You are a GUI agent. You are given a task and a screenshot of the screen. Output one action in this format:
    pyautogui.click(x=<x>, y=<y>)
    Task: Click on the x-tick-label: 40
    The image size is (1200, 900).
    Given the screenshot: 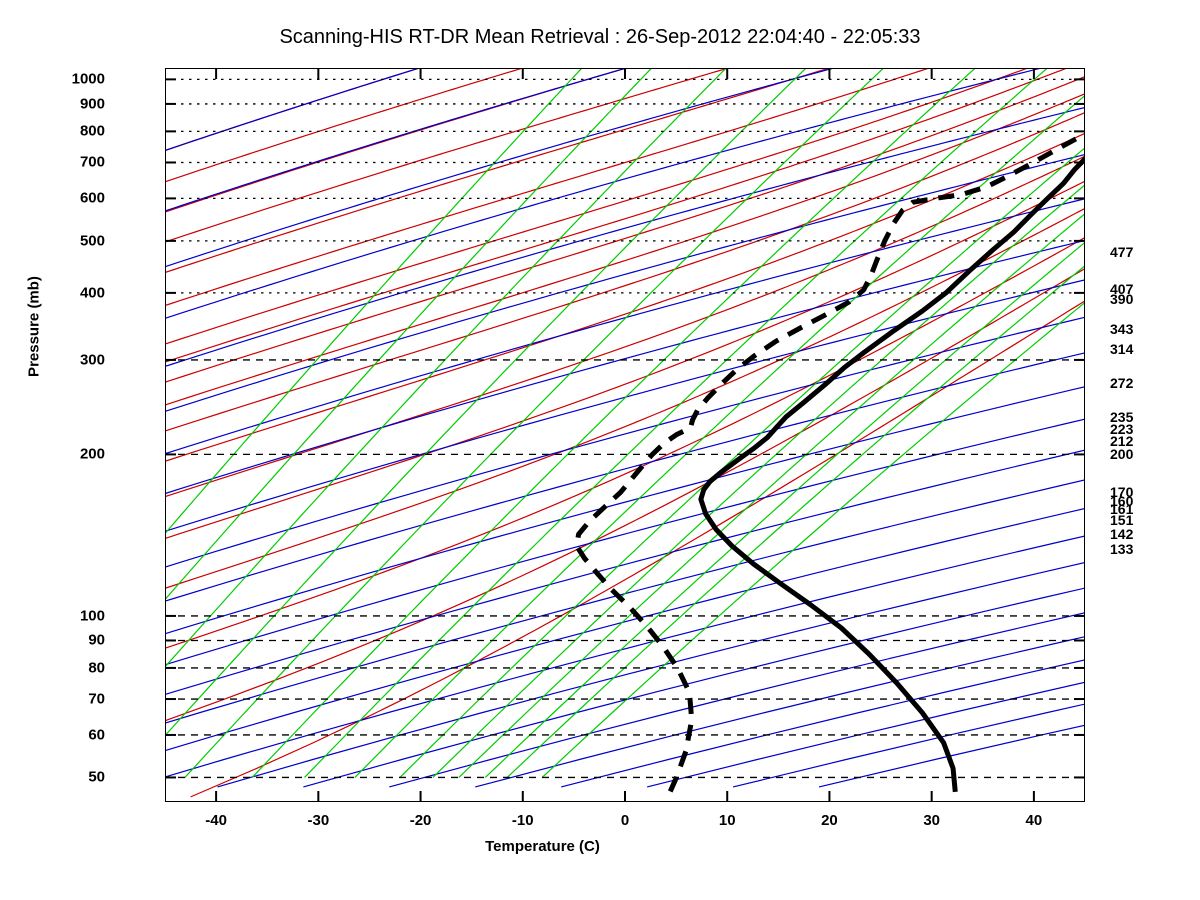 What is the action you would take?
    pyautogui.click(x=1034, y=820)
    